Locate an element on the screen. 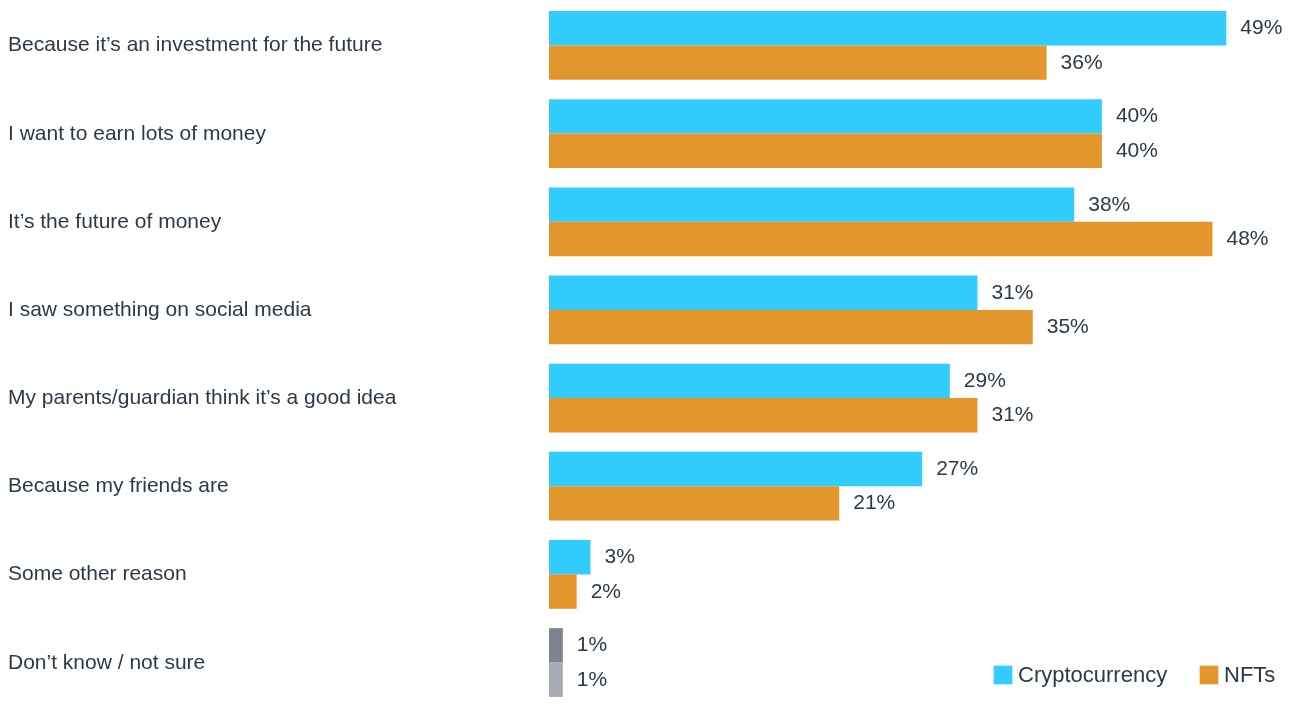  y-tick-label: I saw something on social media is located at coordinates (160, 308).